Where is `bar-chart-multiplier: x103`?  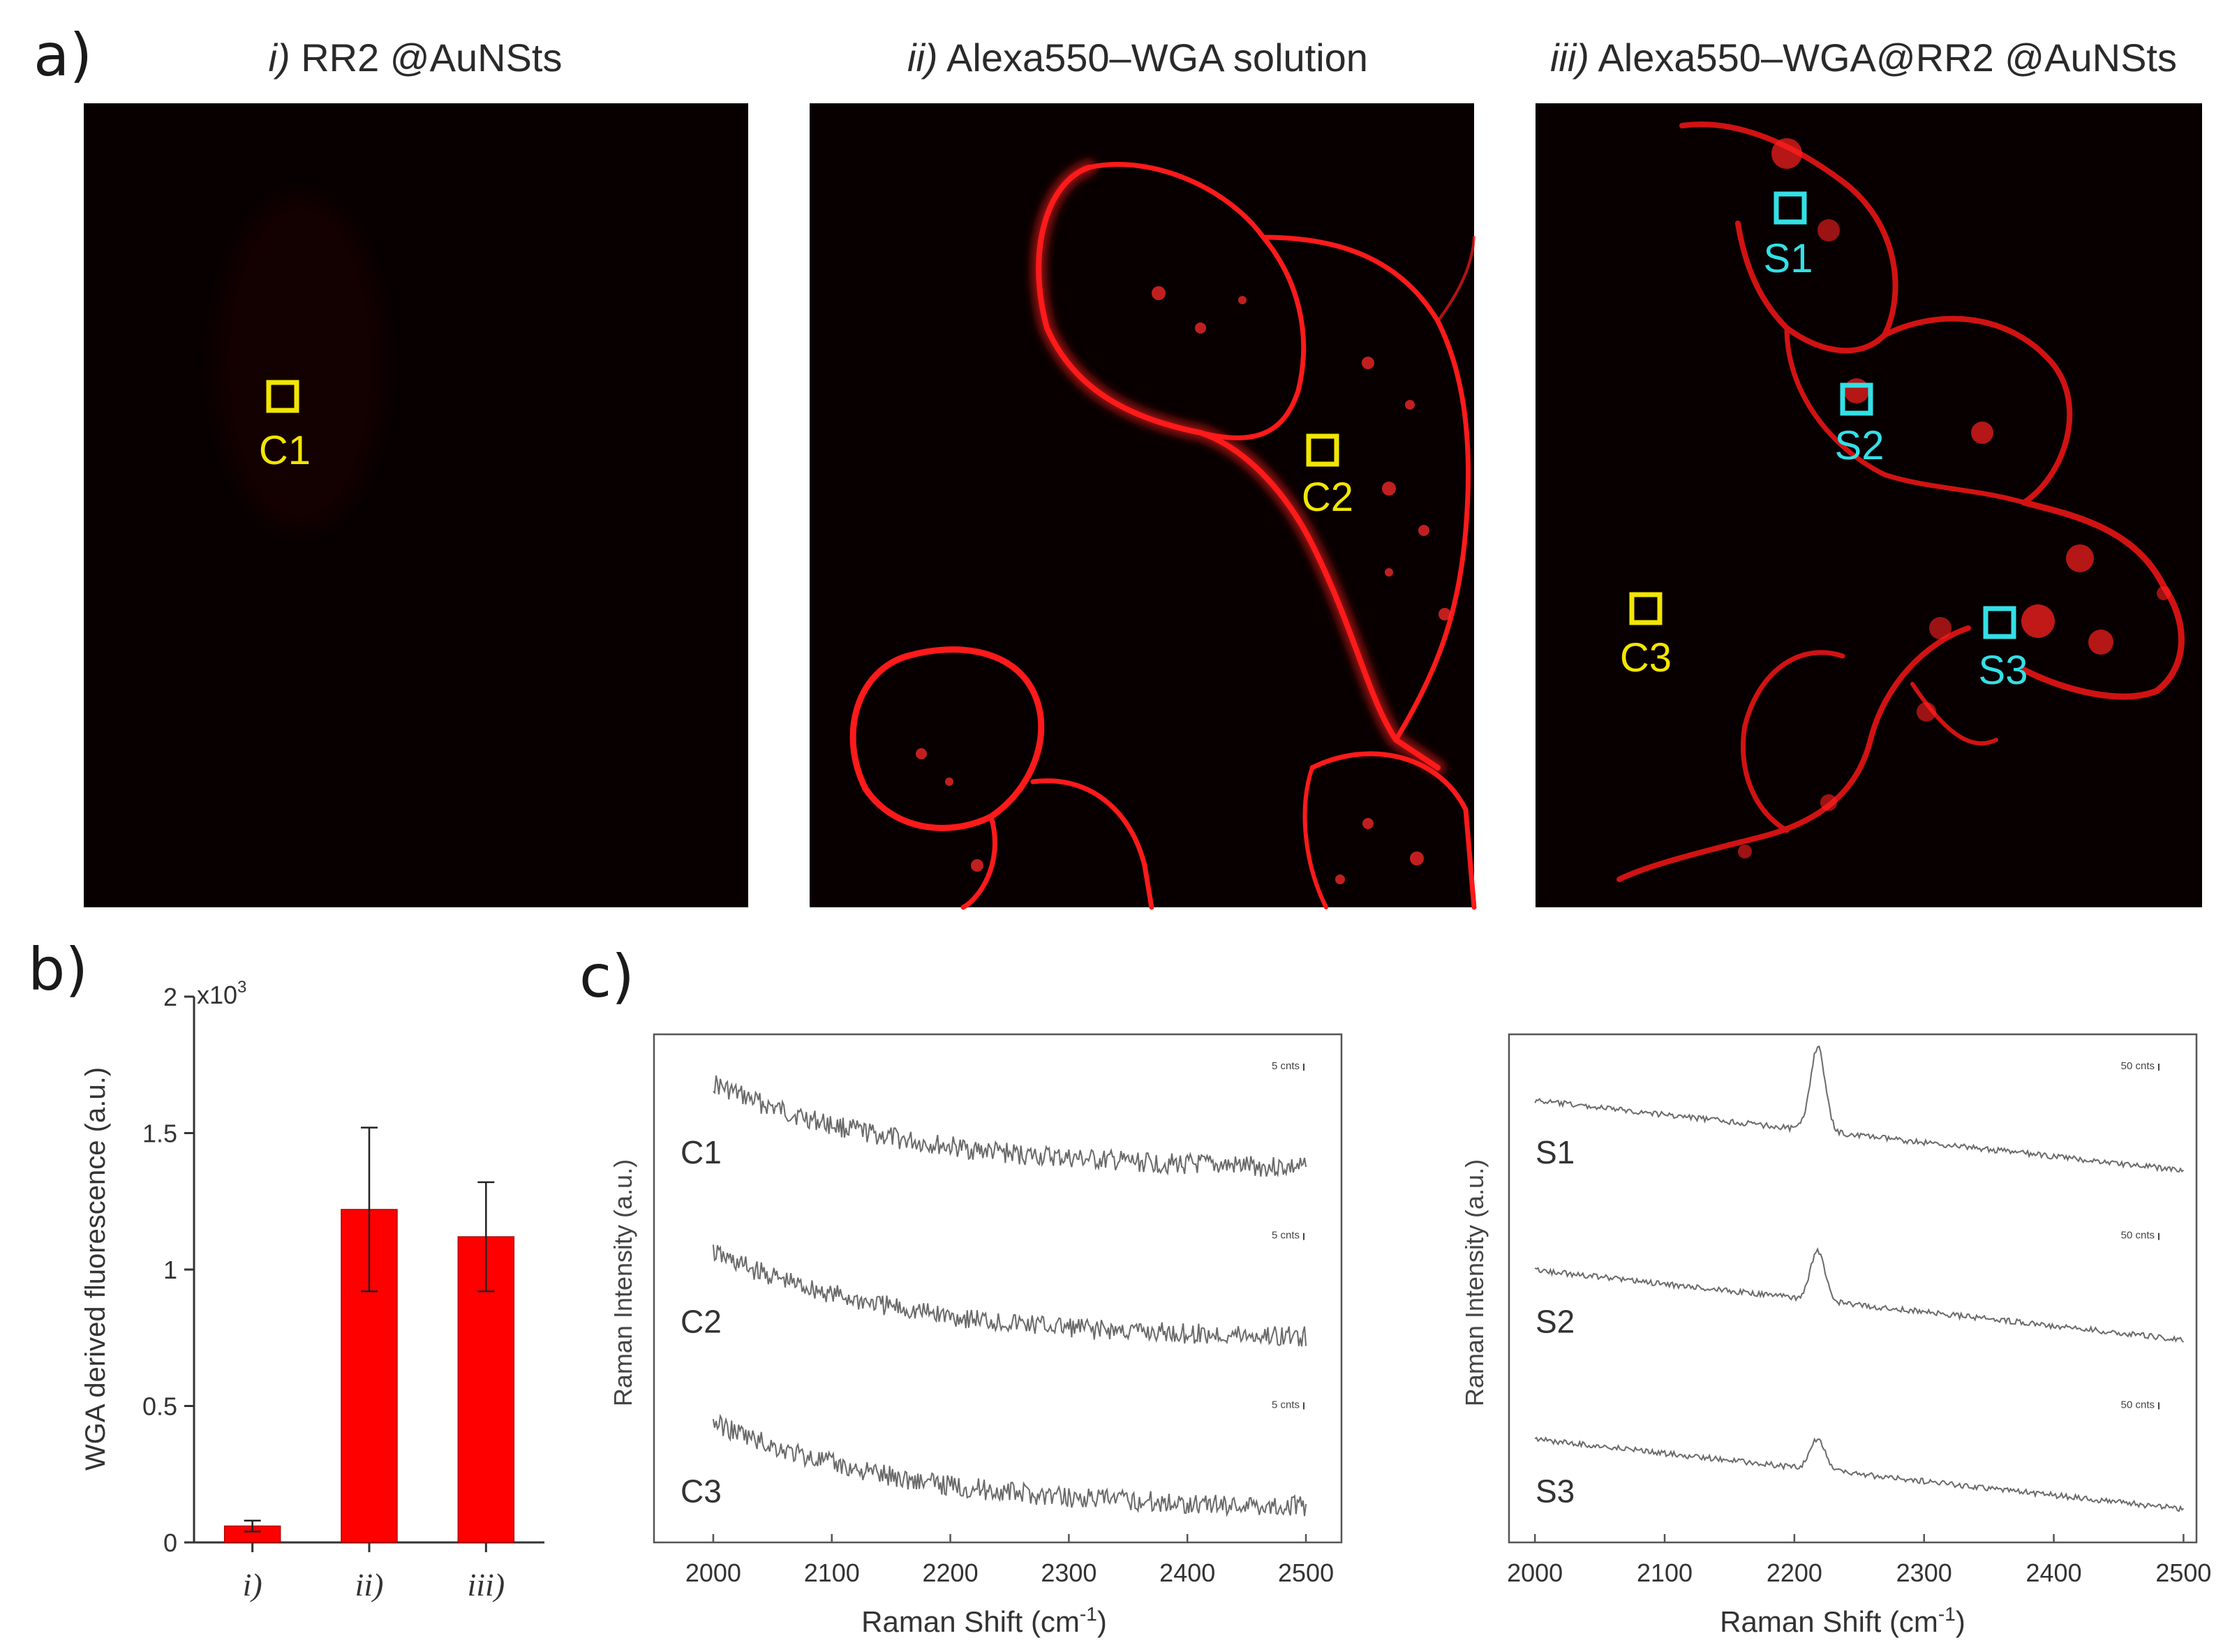 bar-chart-multiplier: x103 is located at coordinates (222, 993).